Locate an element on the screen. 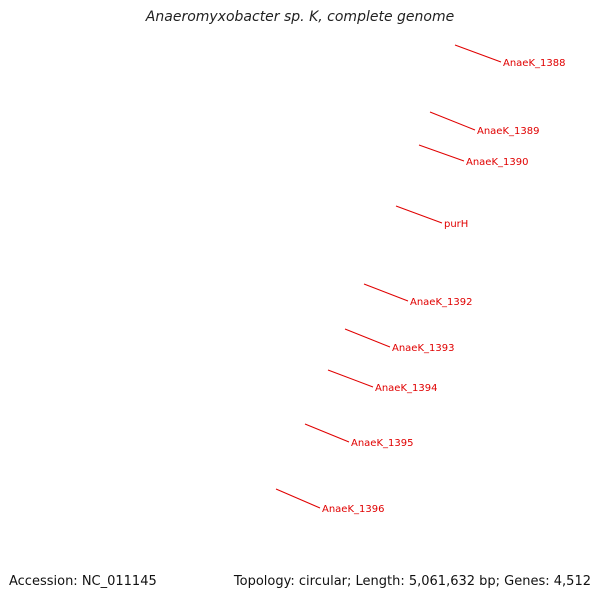 Image resolution: width=600 pixels, height=600 pixels. gene-label: AnaeK_1394 is located at coordinates (406, 388).